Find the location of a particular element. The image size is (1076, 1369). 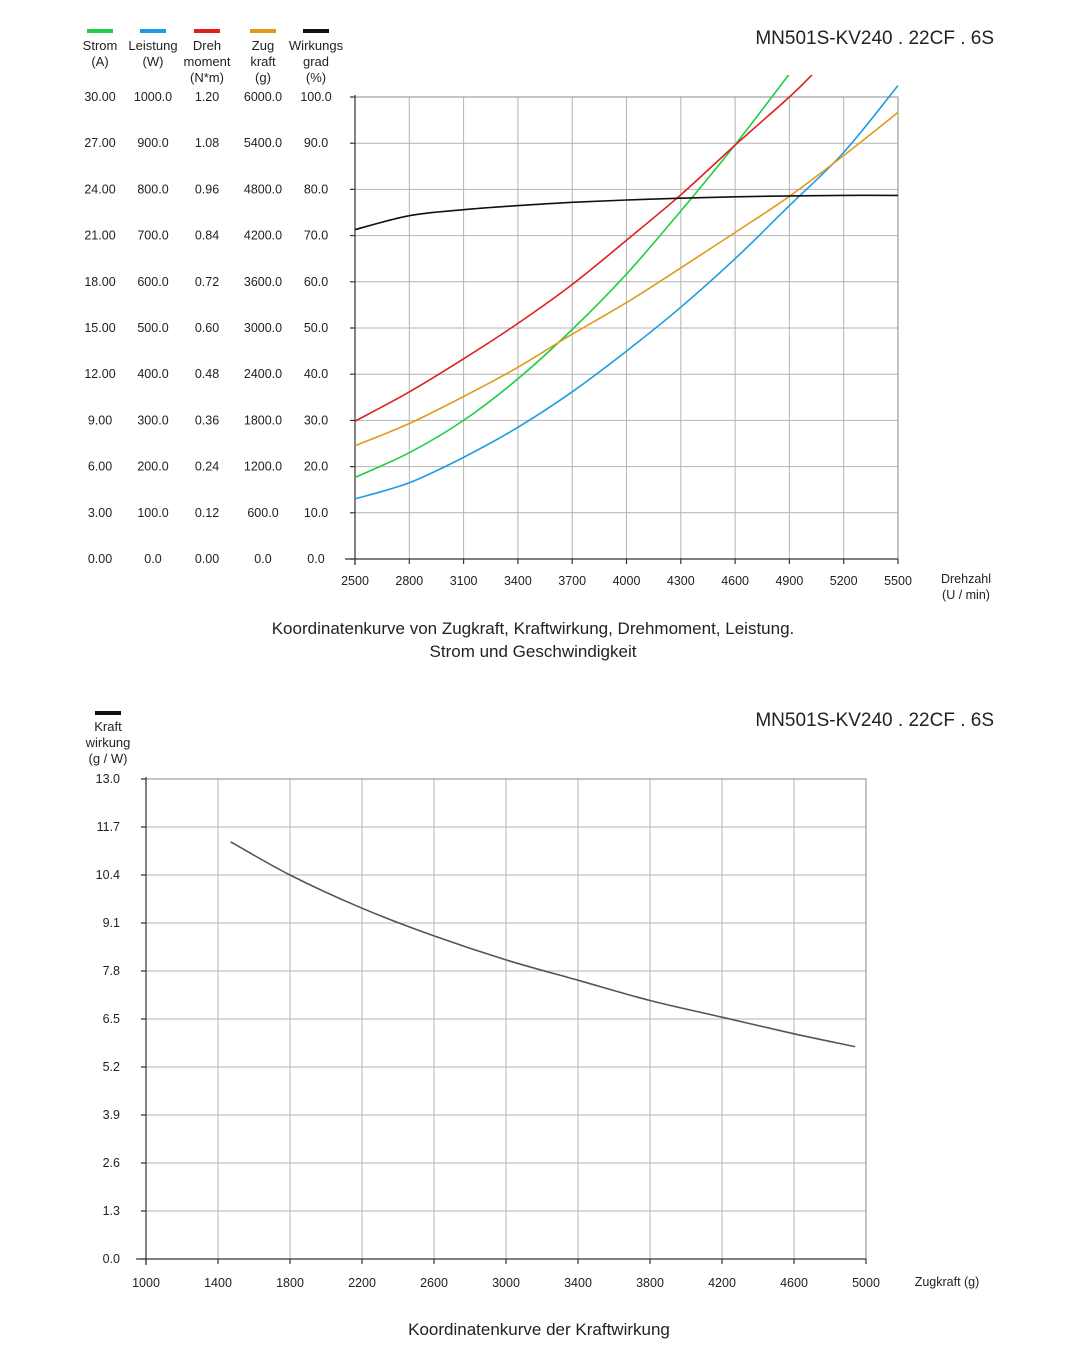

x-tick-label: 1000 is located at coordinates (146, 1283).